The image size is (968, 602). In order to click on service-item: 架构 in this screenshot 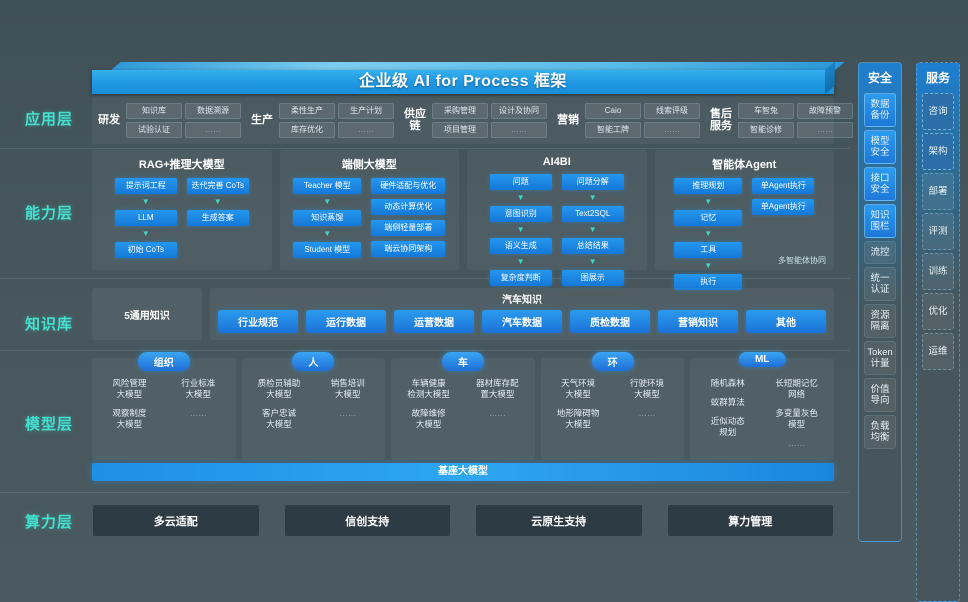, I will do `click(938, 151)`.